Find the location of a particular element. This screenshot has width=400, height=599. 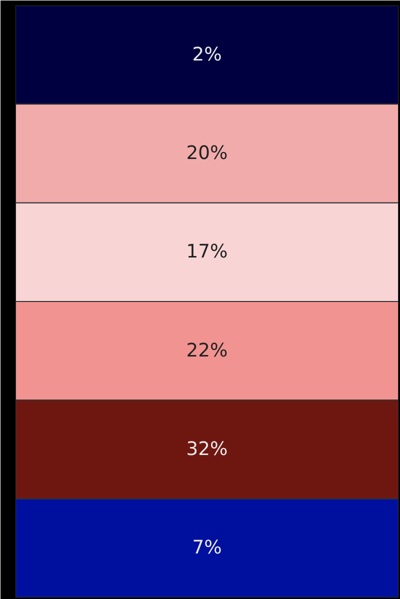

data-label: 32% is located at coordinates (207, 449).